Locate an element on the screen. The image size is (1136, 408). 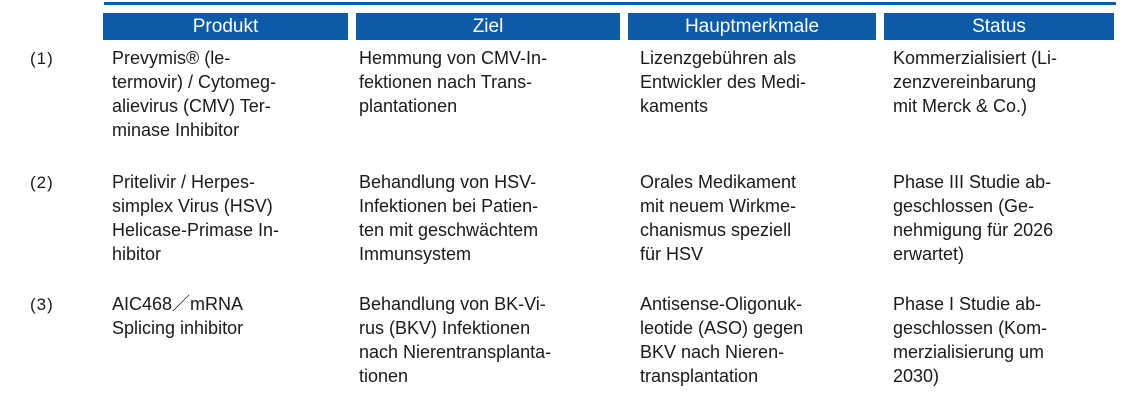
row-number: (3) is located at coordinates (42, 304).